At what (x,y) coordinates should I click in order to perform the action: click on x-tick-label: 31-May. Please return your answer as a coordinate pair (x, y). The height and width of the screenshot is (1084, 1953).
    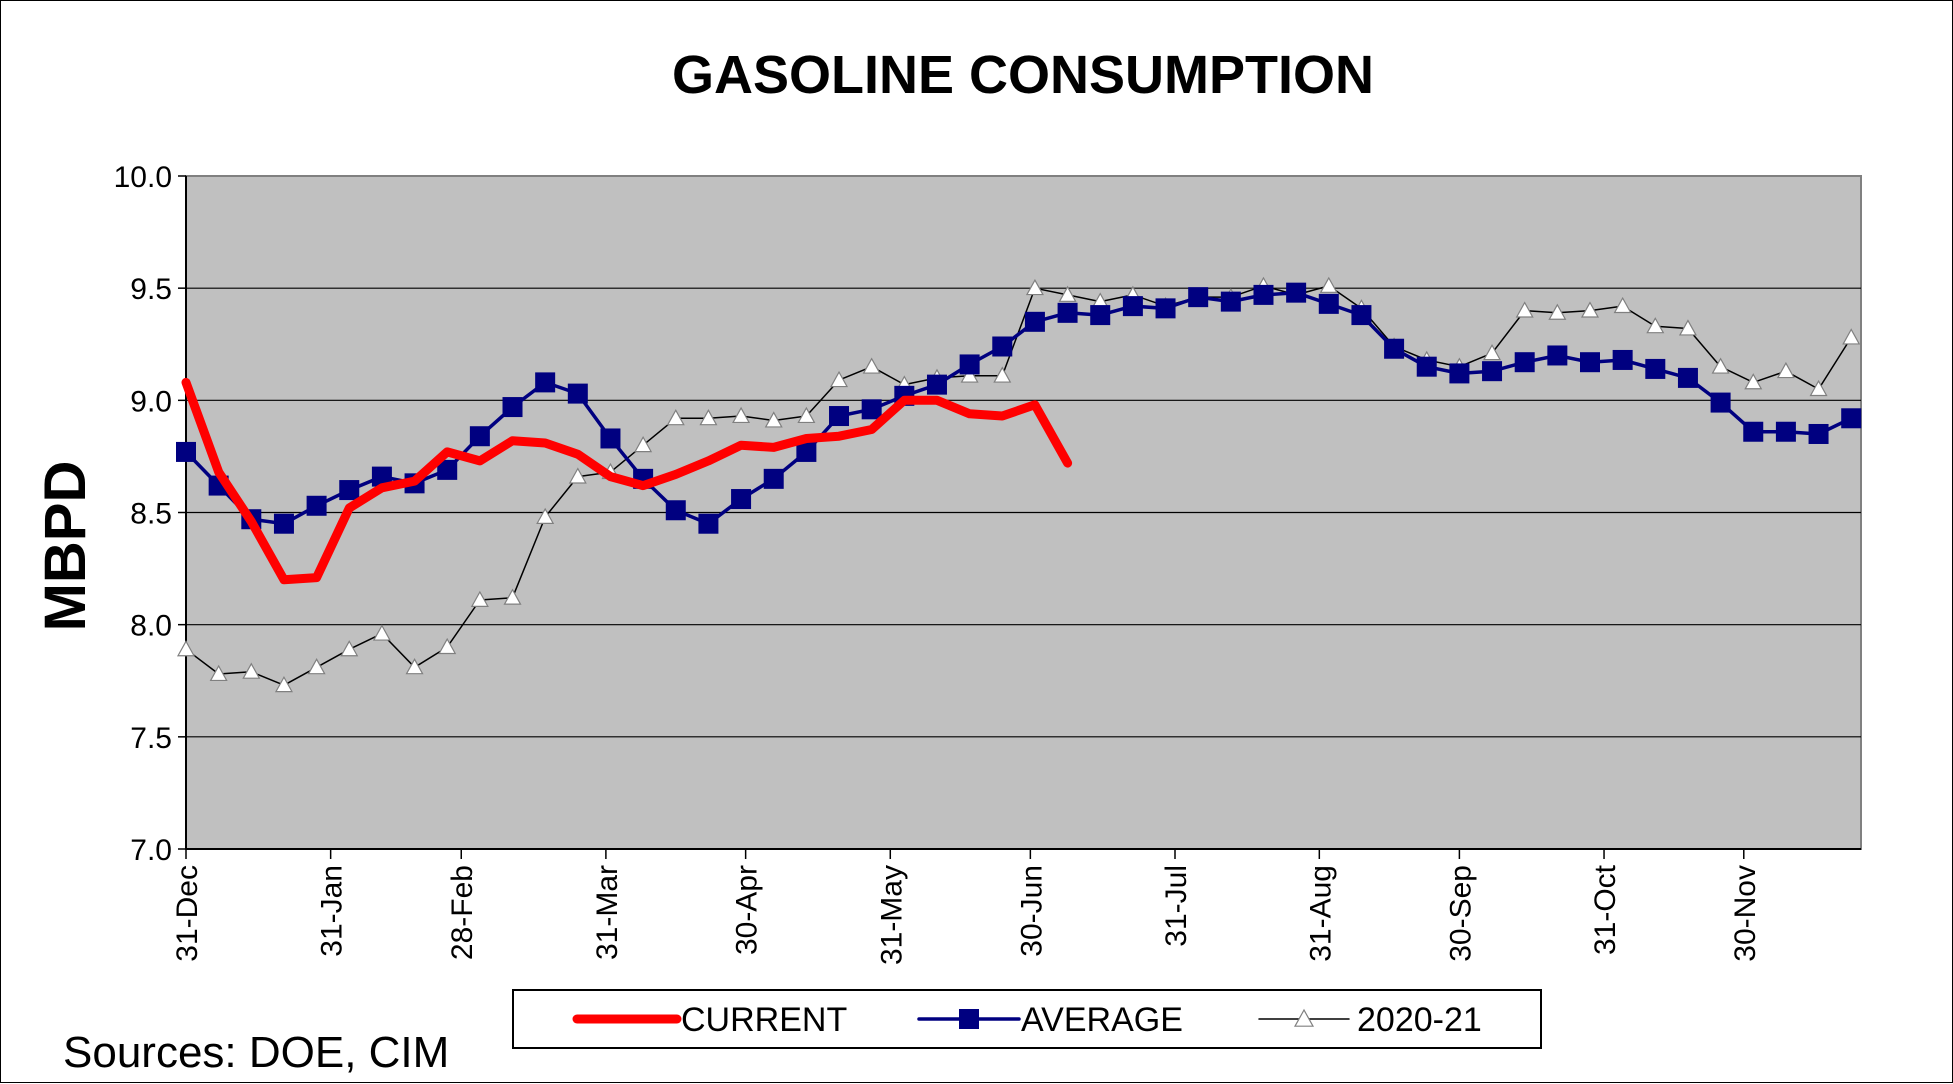
    Looking at the image, I should click on (891, 915).